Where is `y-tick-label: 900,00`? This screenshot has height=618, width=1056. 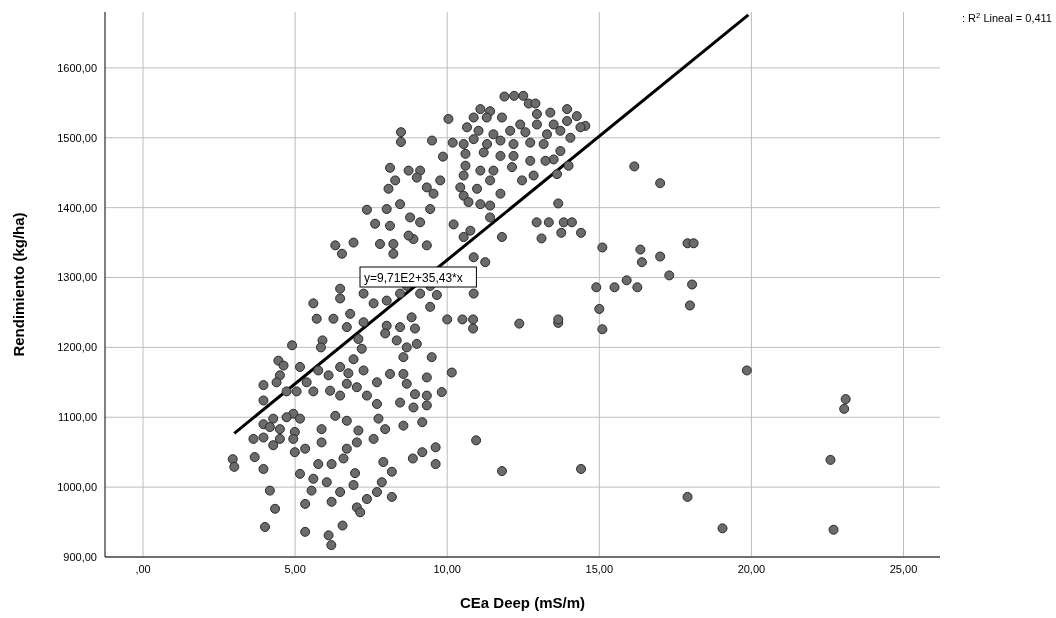 y-tick-label: 900,00 is located at coordinates (80, 556).